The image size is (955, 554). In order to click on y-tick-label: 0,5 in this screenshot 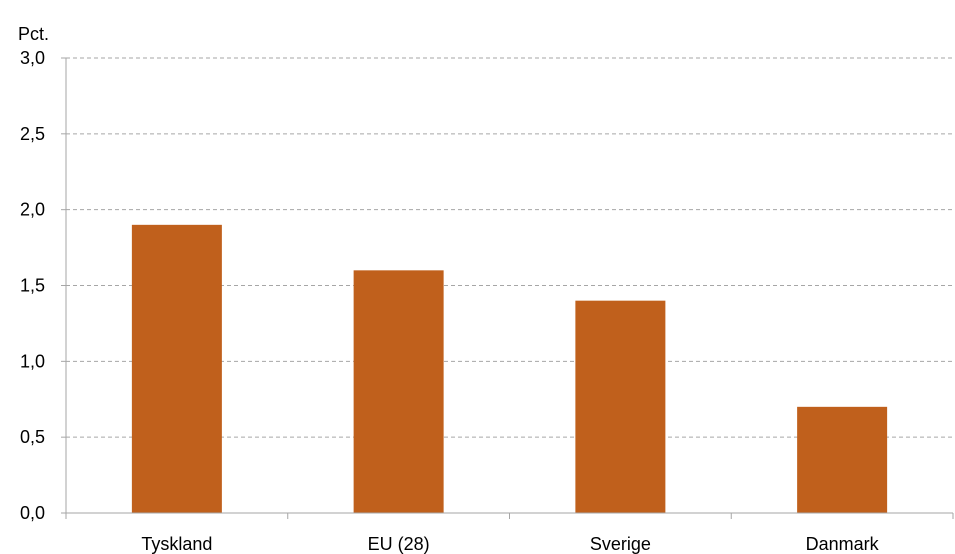, I will do `click(32, 437)`.